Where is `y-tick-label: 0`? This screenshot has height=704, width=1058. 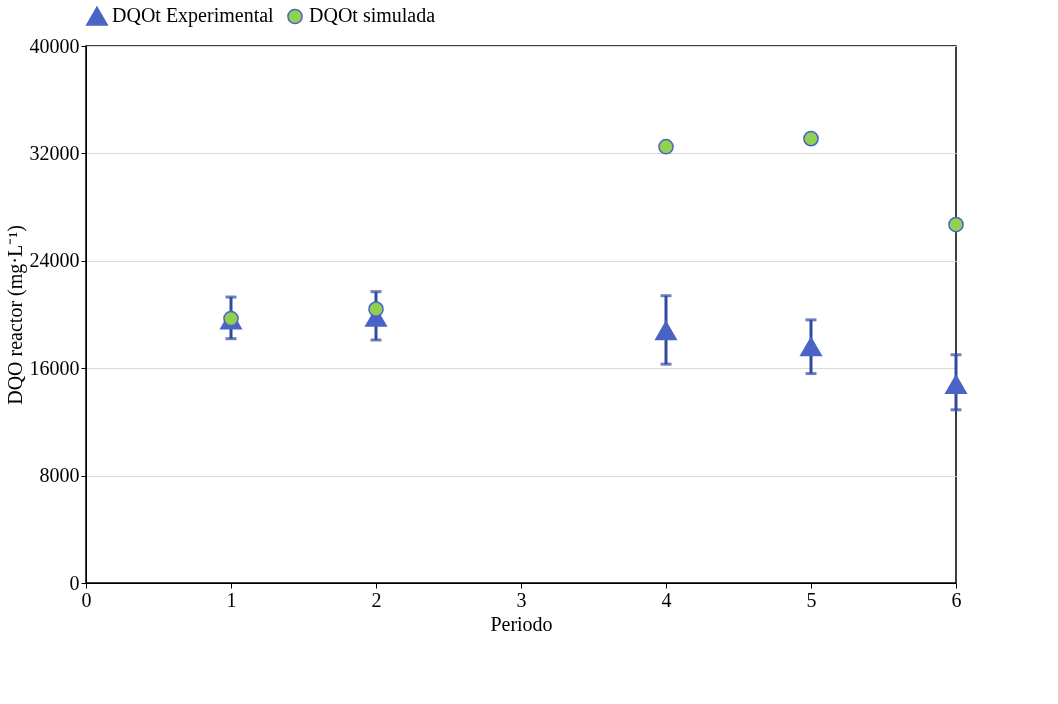 y-tick-label: 0 is located at coordinates (74, 582).